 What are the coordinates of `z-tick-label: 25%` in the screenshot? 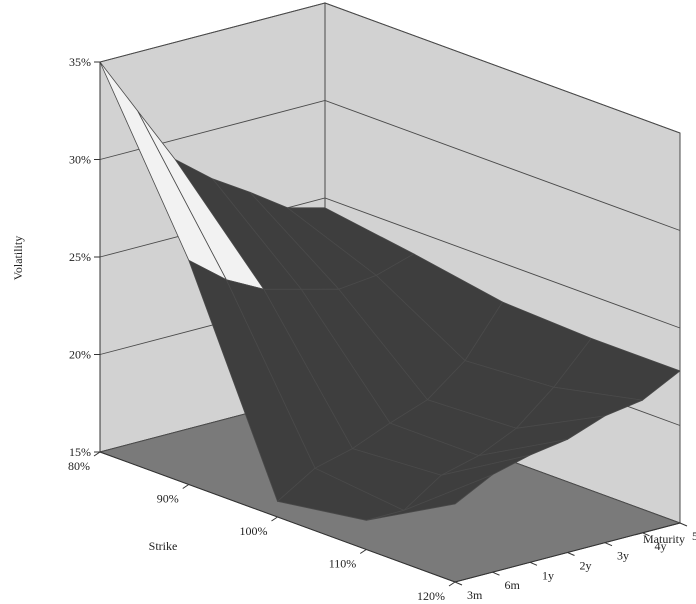 It's located at (80, 257).